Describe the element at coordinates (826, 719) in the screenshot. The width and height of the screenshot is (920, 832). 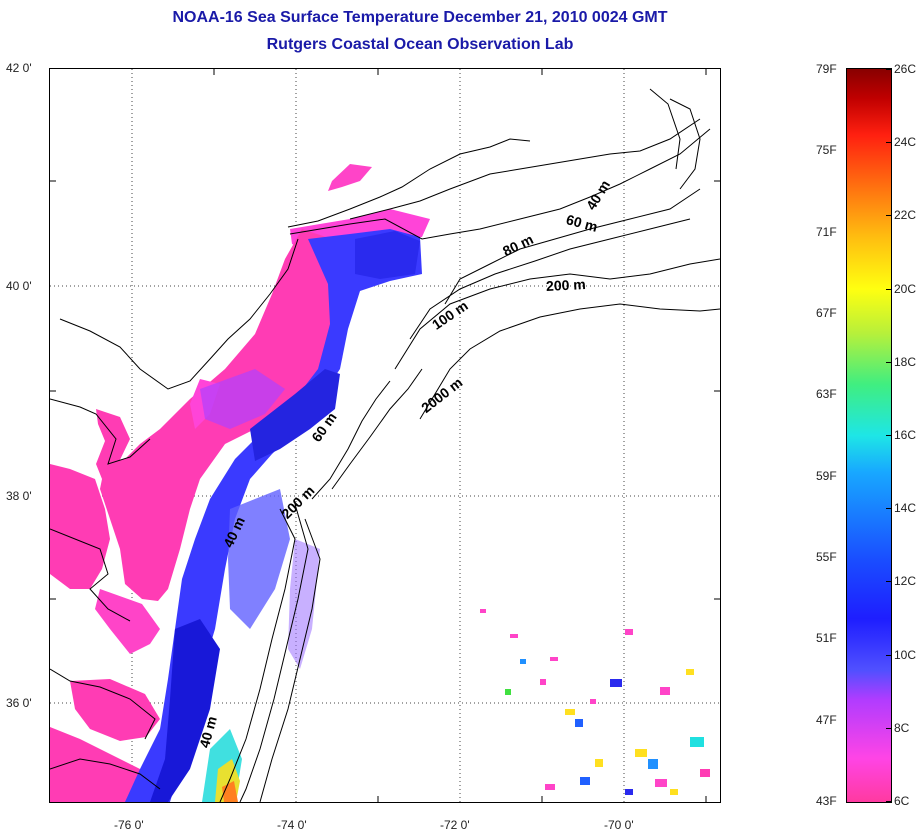
I see `colorbar-f-label: 47F` at that location.